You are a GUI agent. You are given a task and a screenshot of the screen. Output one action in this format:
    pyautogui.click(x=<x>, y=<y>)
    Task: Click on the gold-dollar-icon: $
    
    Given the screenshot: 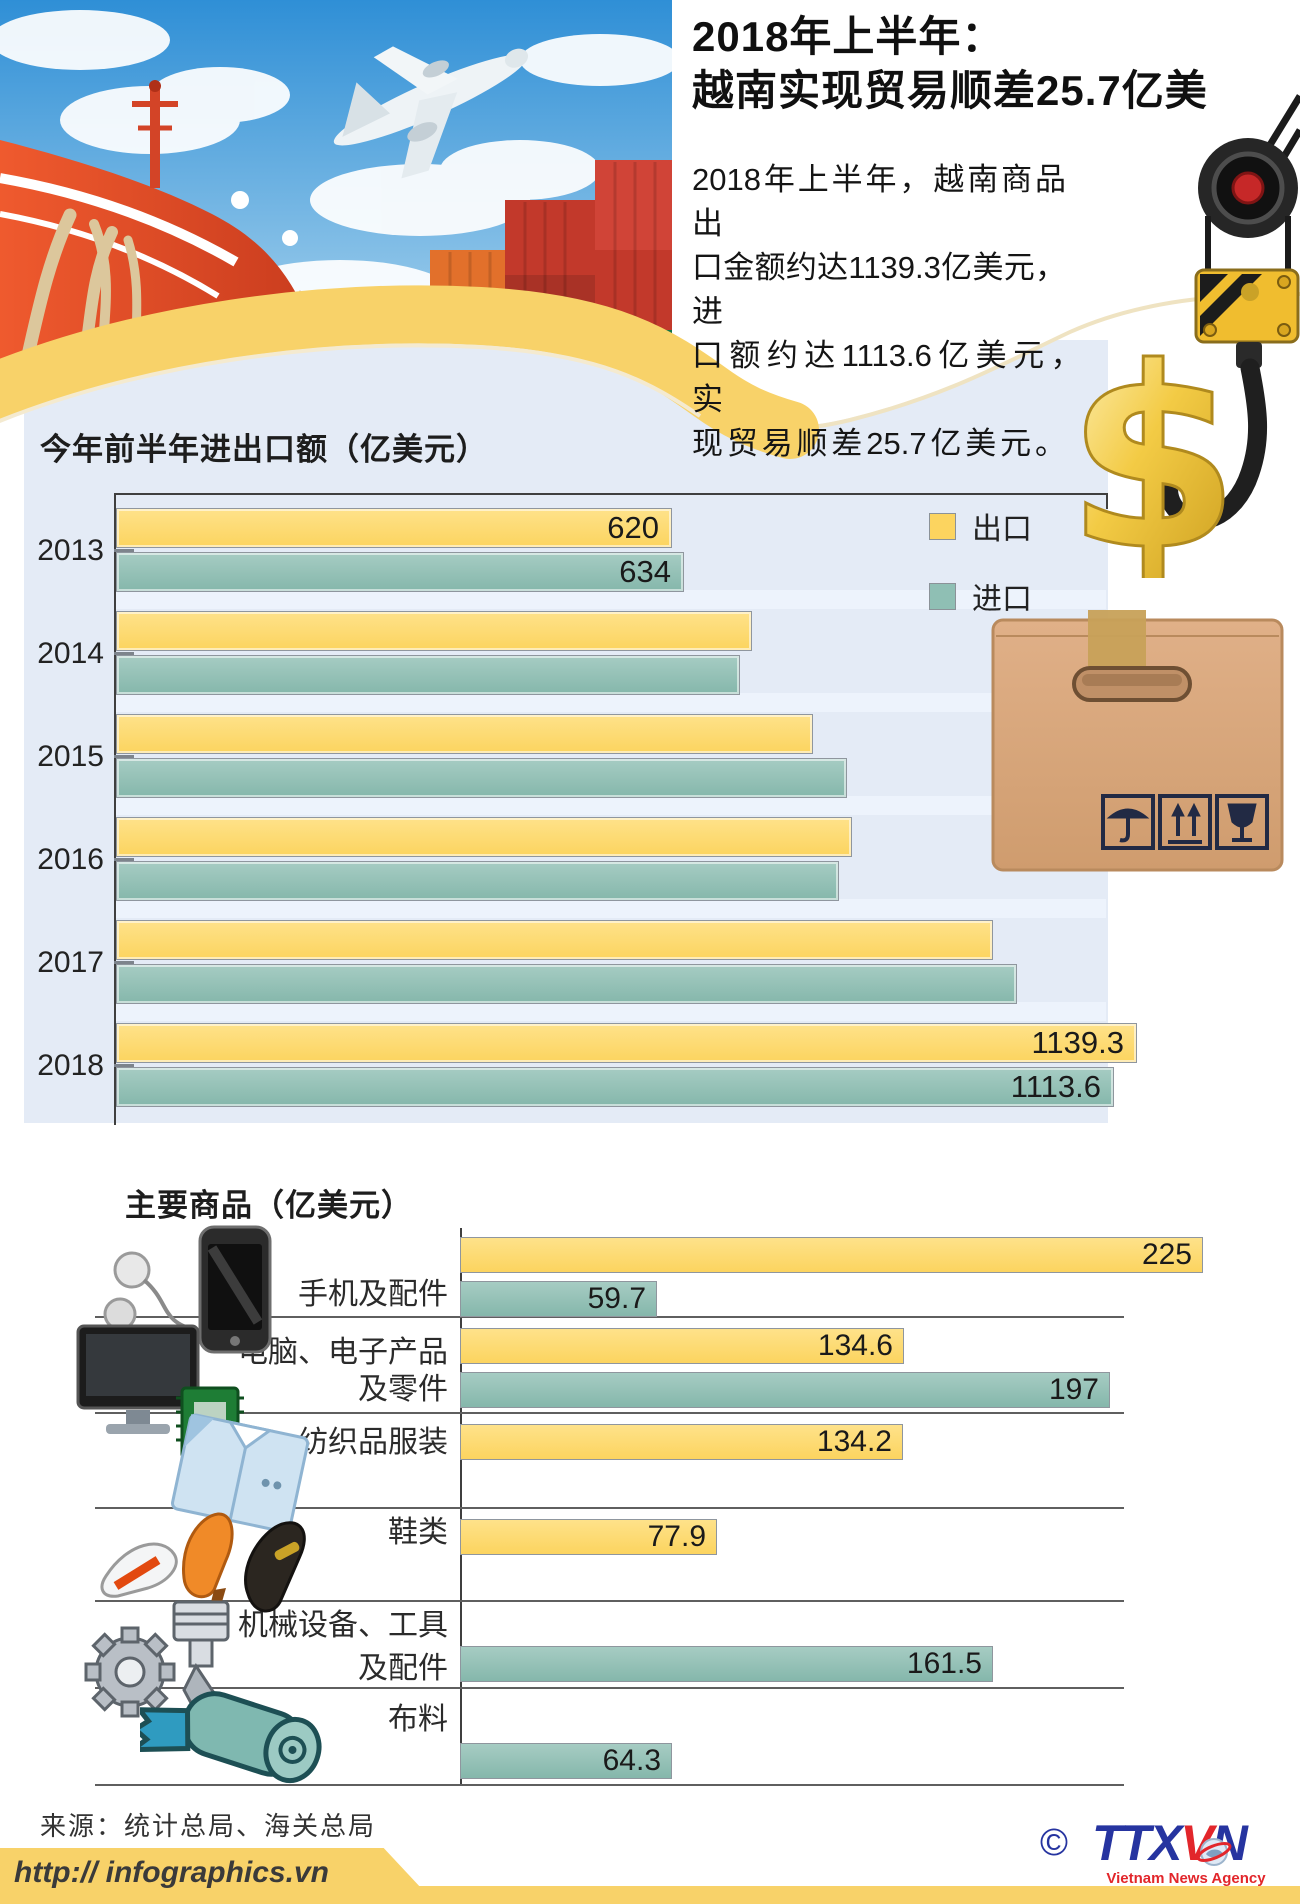 What is the action you would take?
    pyautogui.click(x=1153, y=448)
    